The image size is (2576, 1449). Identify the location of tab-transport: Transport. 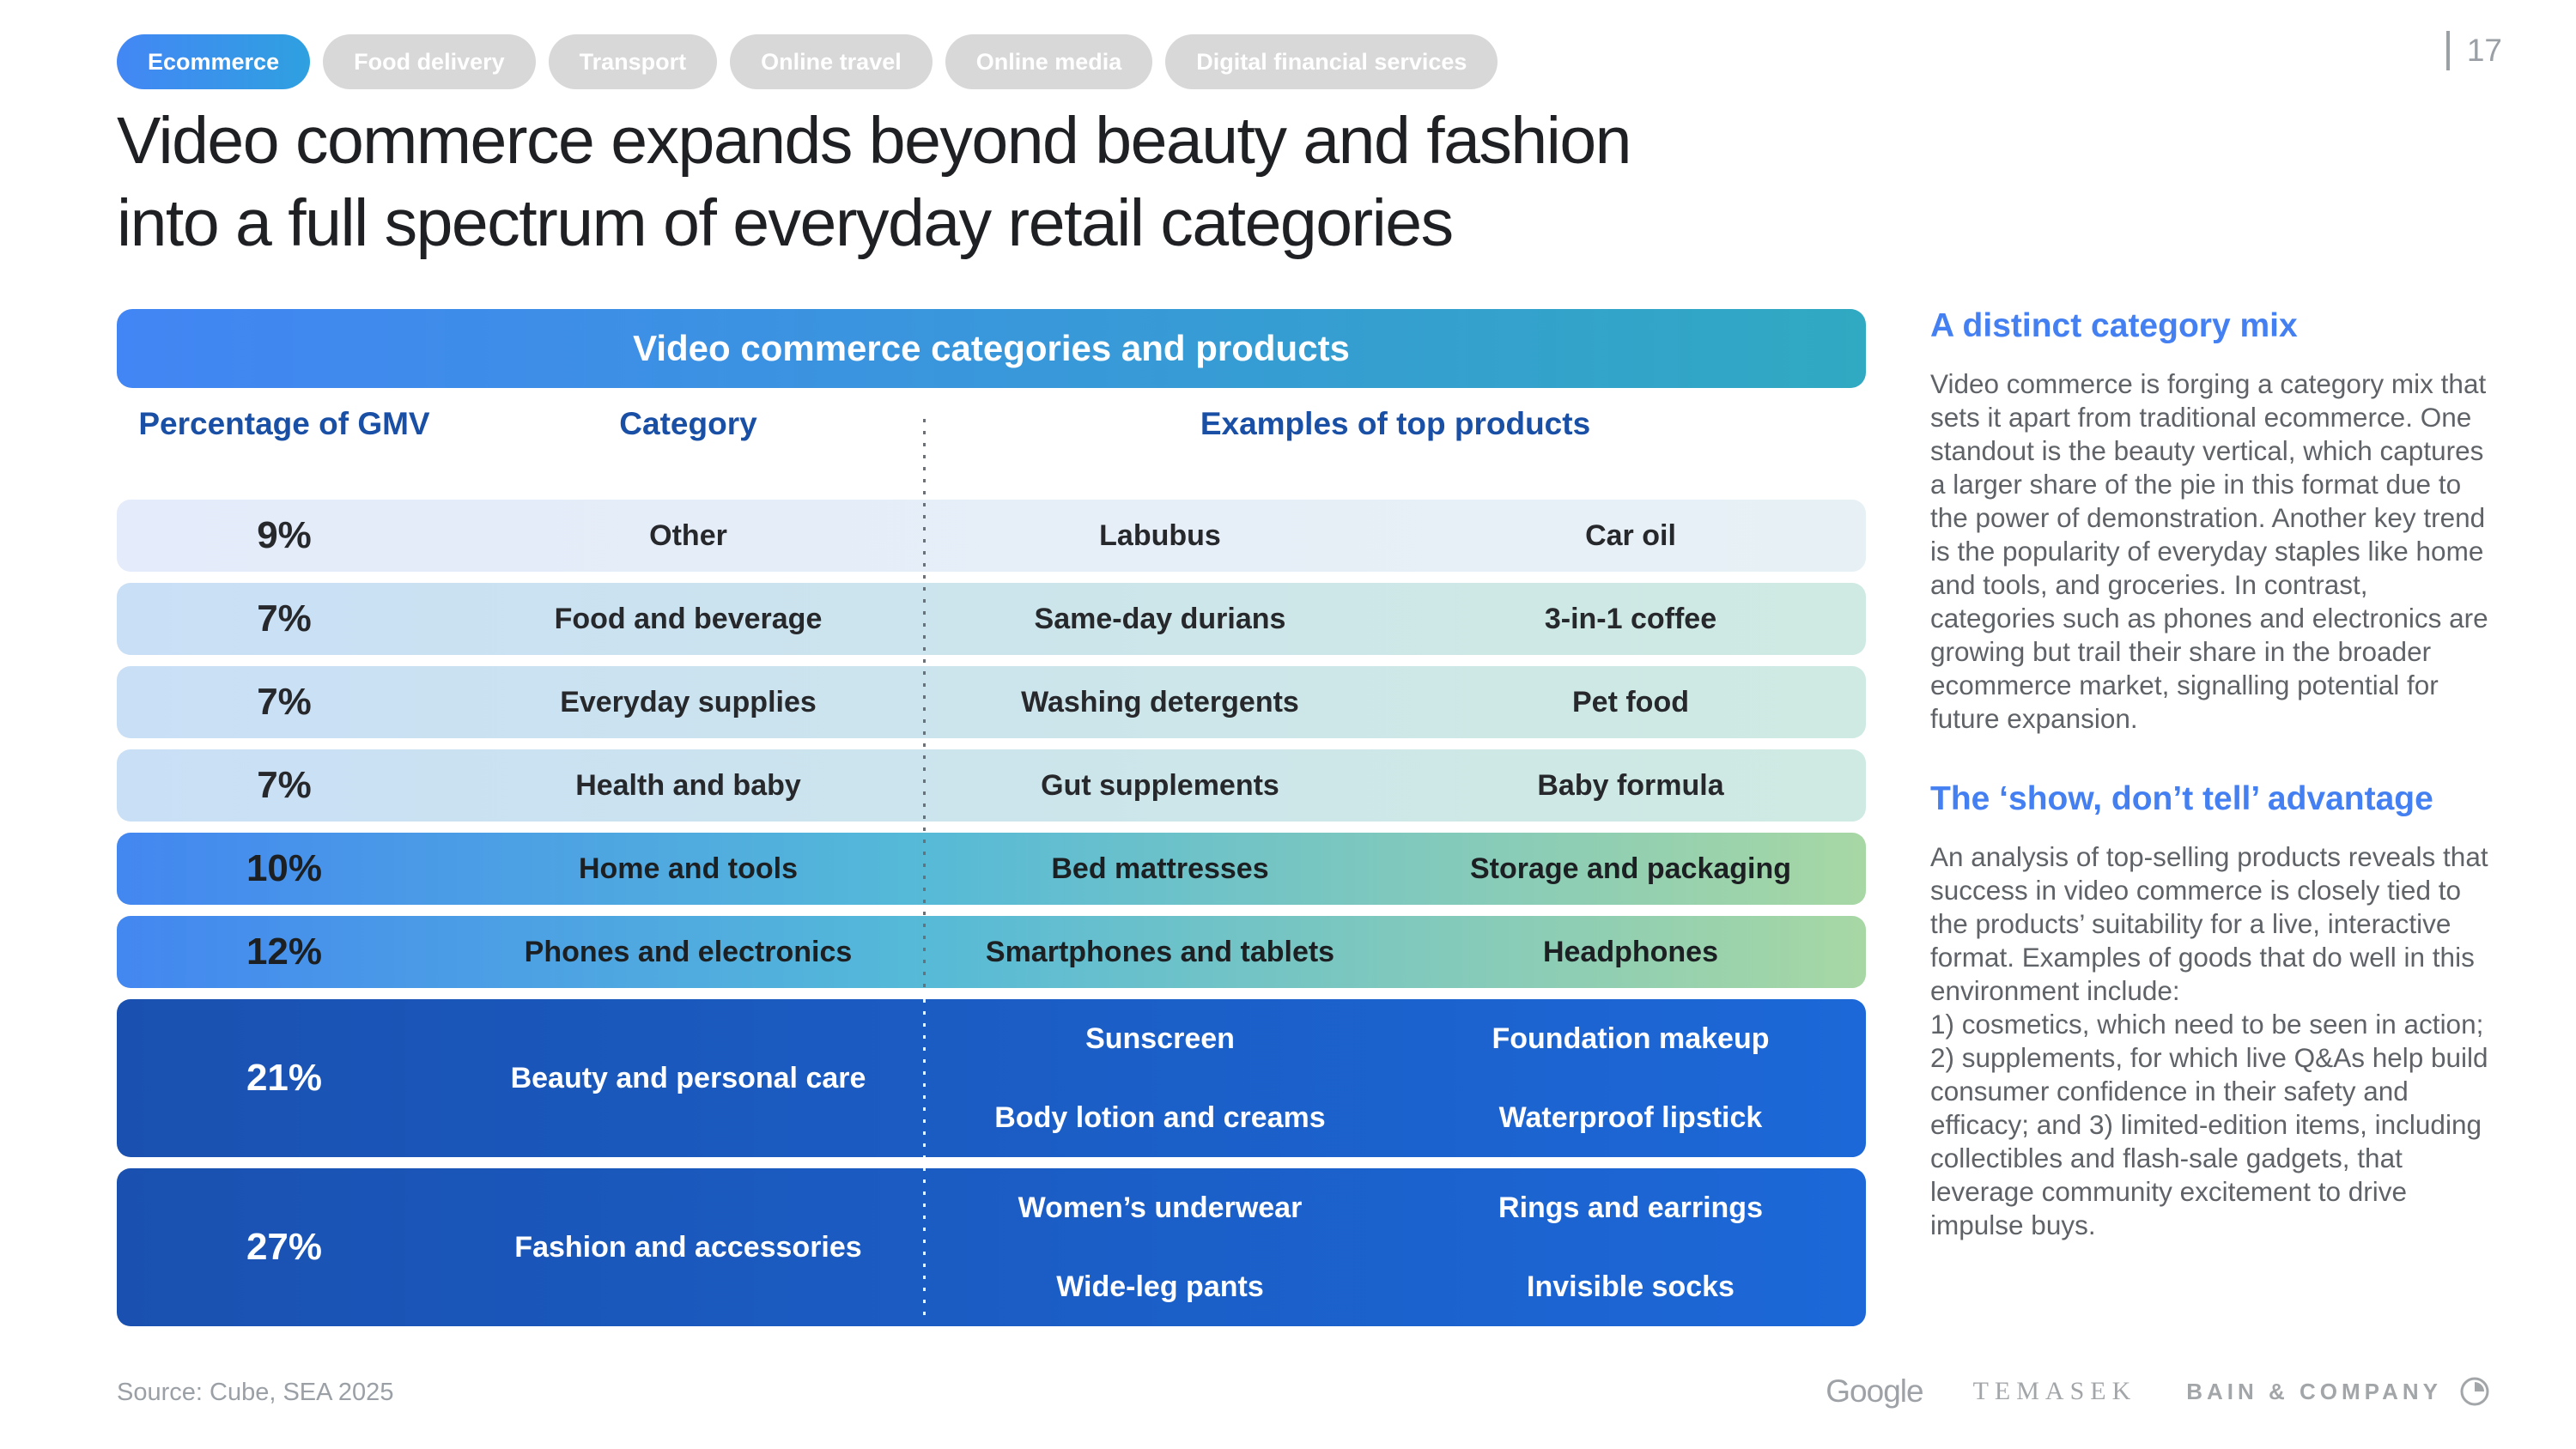
(633, 61).